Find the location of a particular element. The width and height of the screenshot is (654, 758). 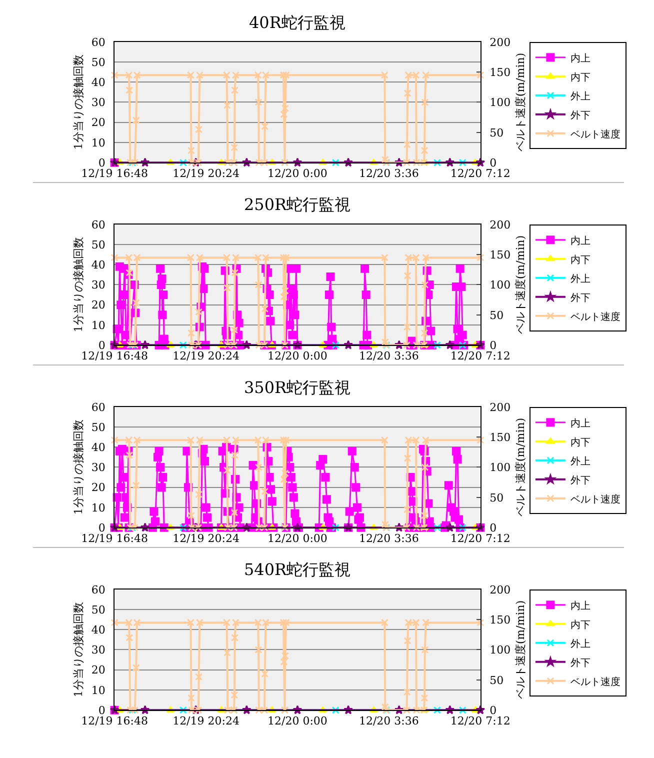

text: 内上 is located at coordinates (580, 58).